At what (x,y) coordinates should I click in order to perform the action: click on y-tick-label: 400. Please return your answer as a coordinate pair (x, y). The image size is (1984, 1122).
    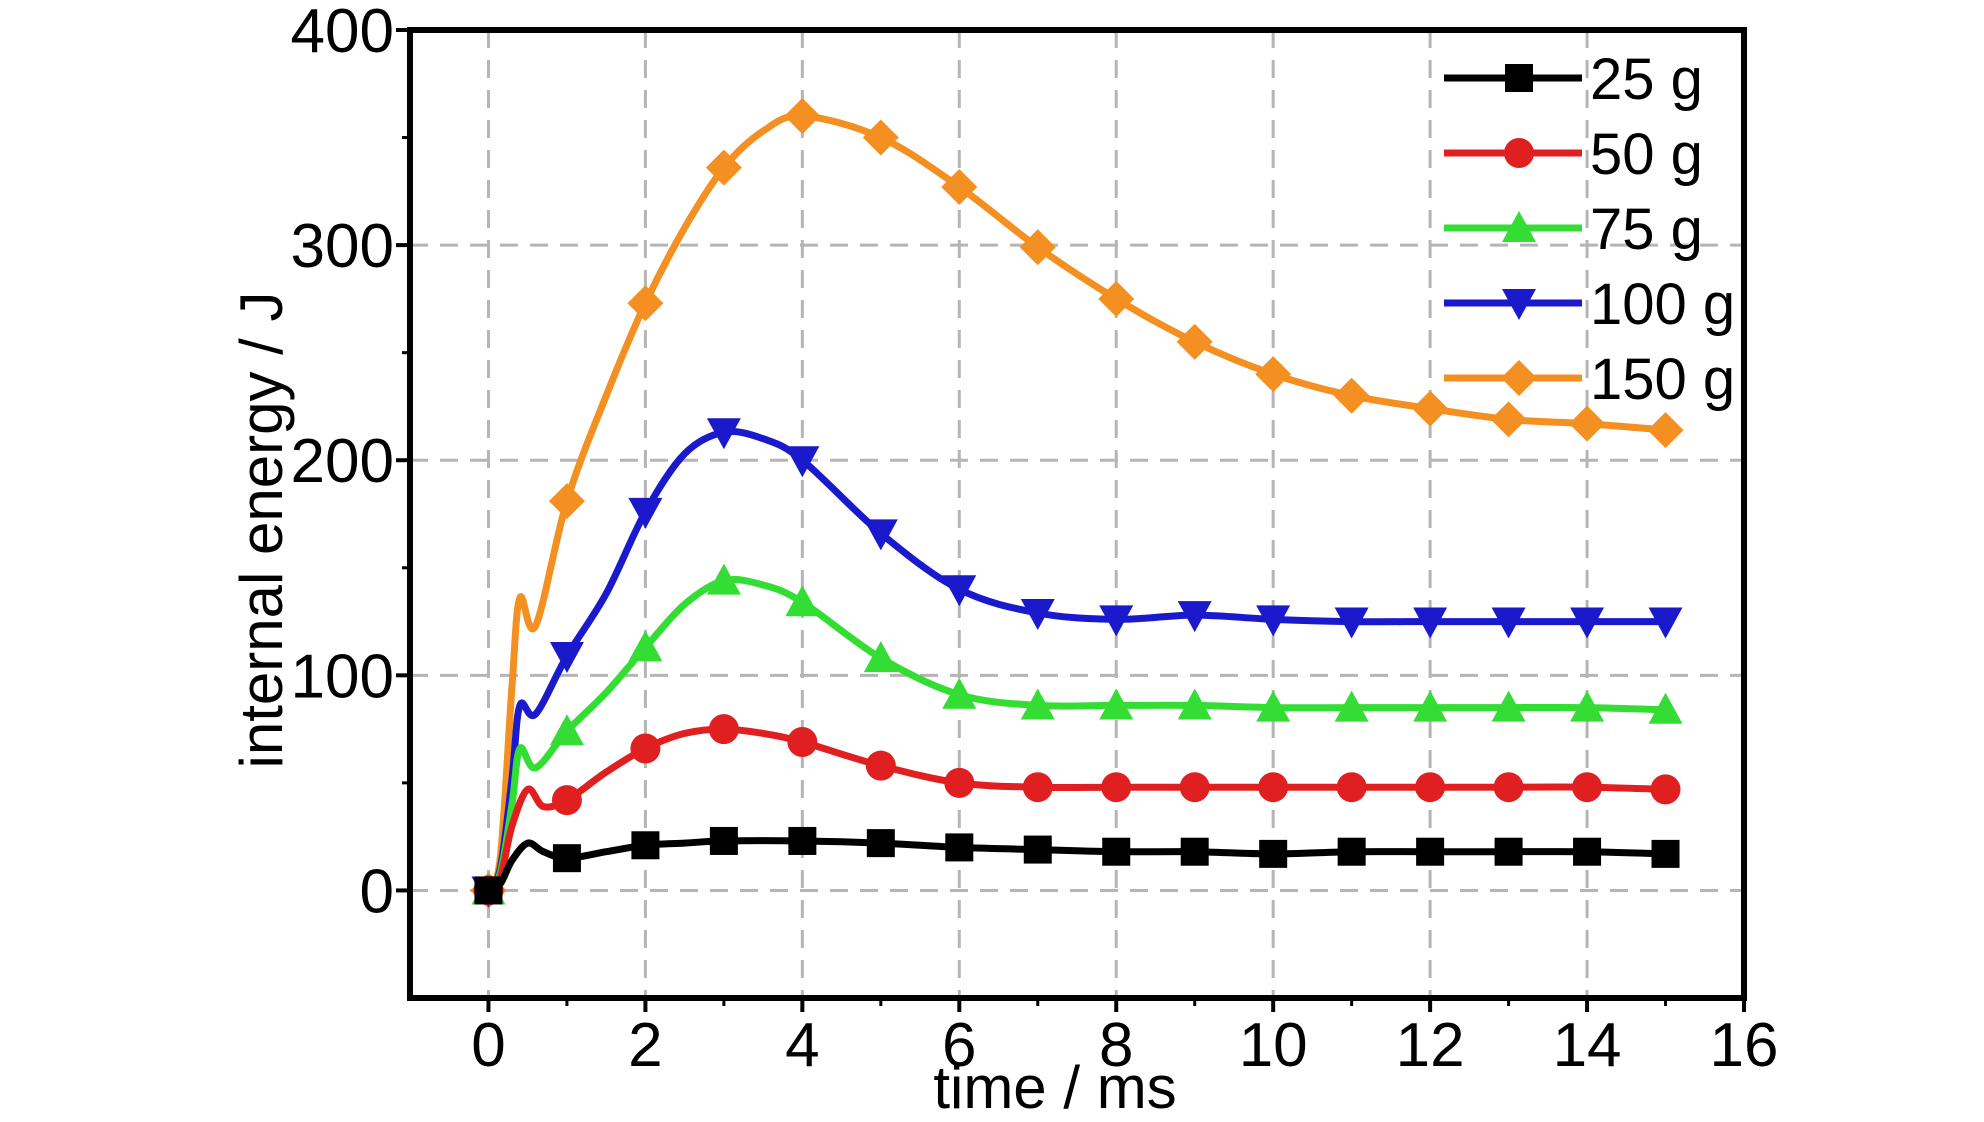
    Looking at the image, I should click on (342, 33).